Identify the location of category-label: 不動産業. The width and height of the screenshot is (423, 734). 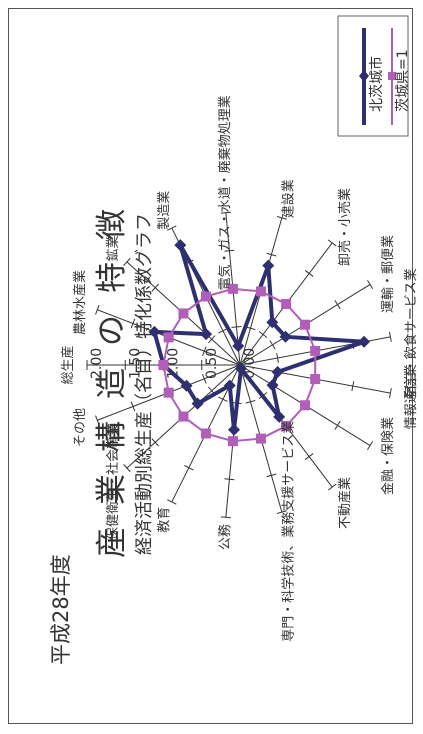
(345, 503).